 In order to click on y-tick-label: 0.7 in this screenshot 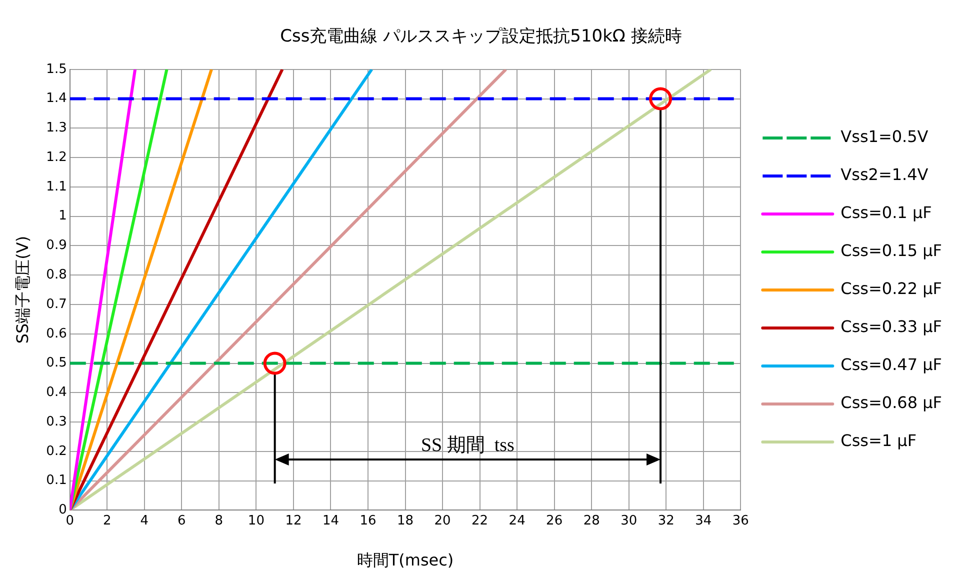, I will do `click(56, 304)`.